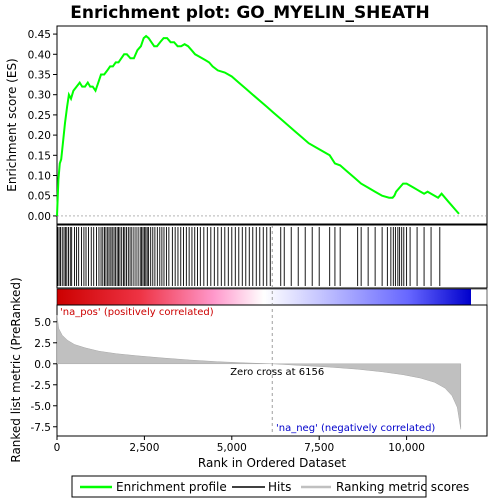 The width and height of the screenshot is (500, 500). What do you see at coordinates (42, 365) in the screenshot?
I see `metric-y-tick-label: 0.0` at bounding box center [42, 365].